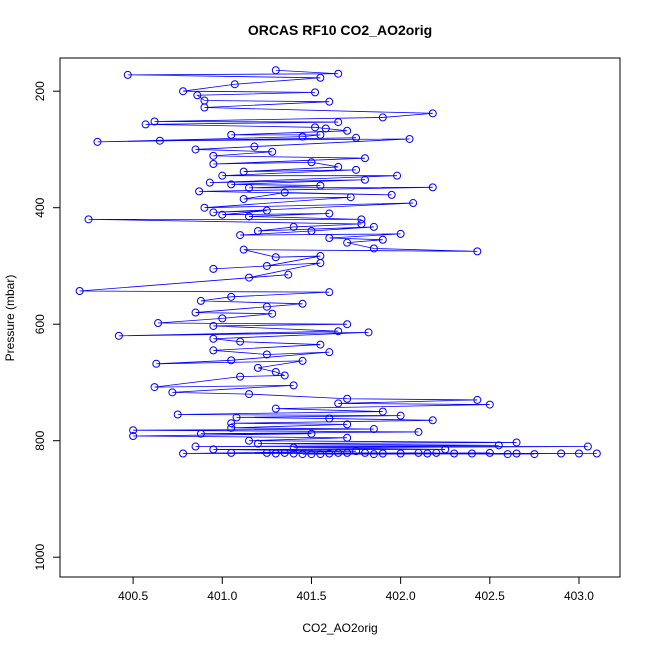  What do you see at coordinates (340, 30) in the screenshot?
I see `chart-title: ORCAS RF10 CO2_AO2orig` at bounding box center [340, 30].